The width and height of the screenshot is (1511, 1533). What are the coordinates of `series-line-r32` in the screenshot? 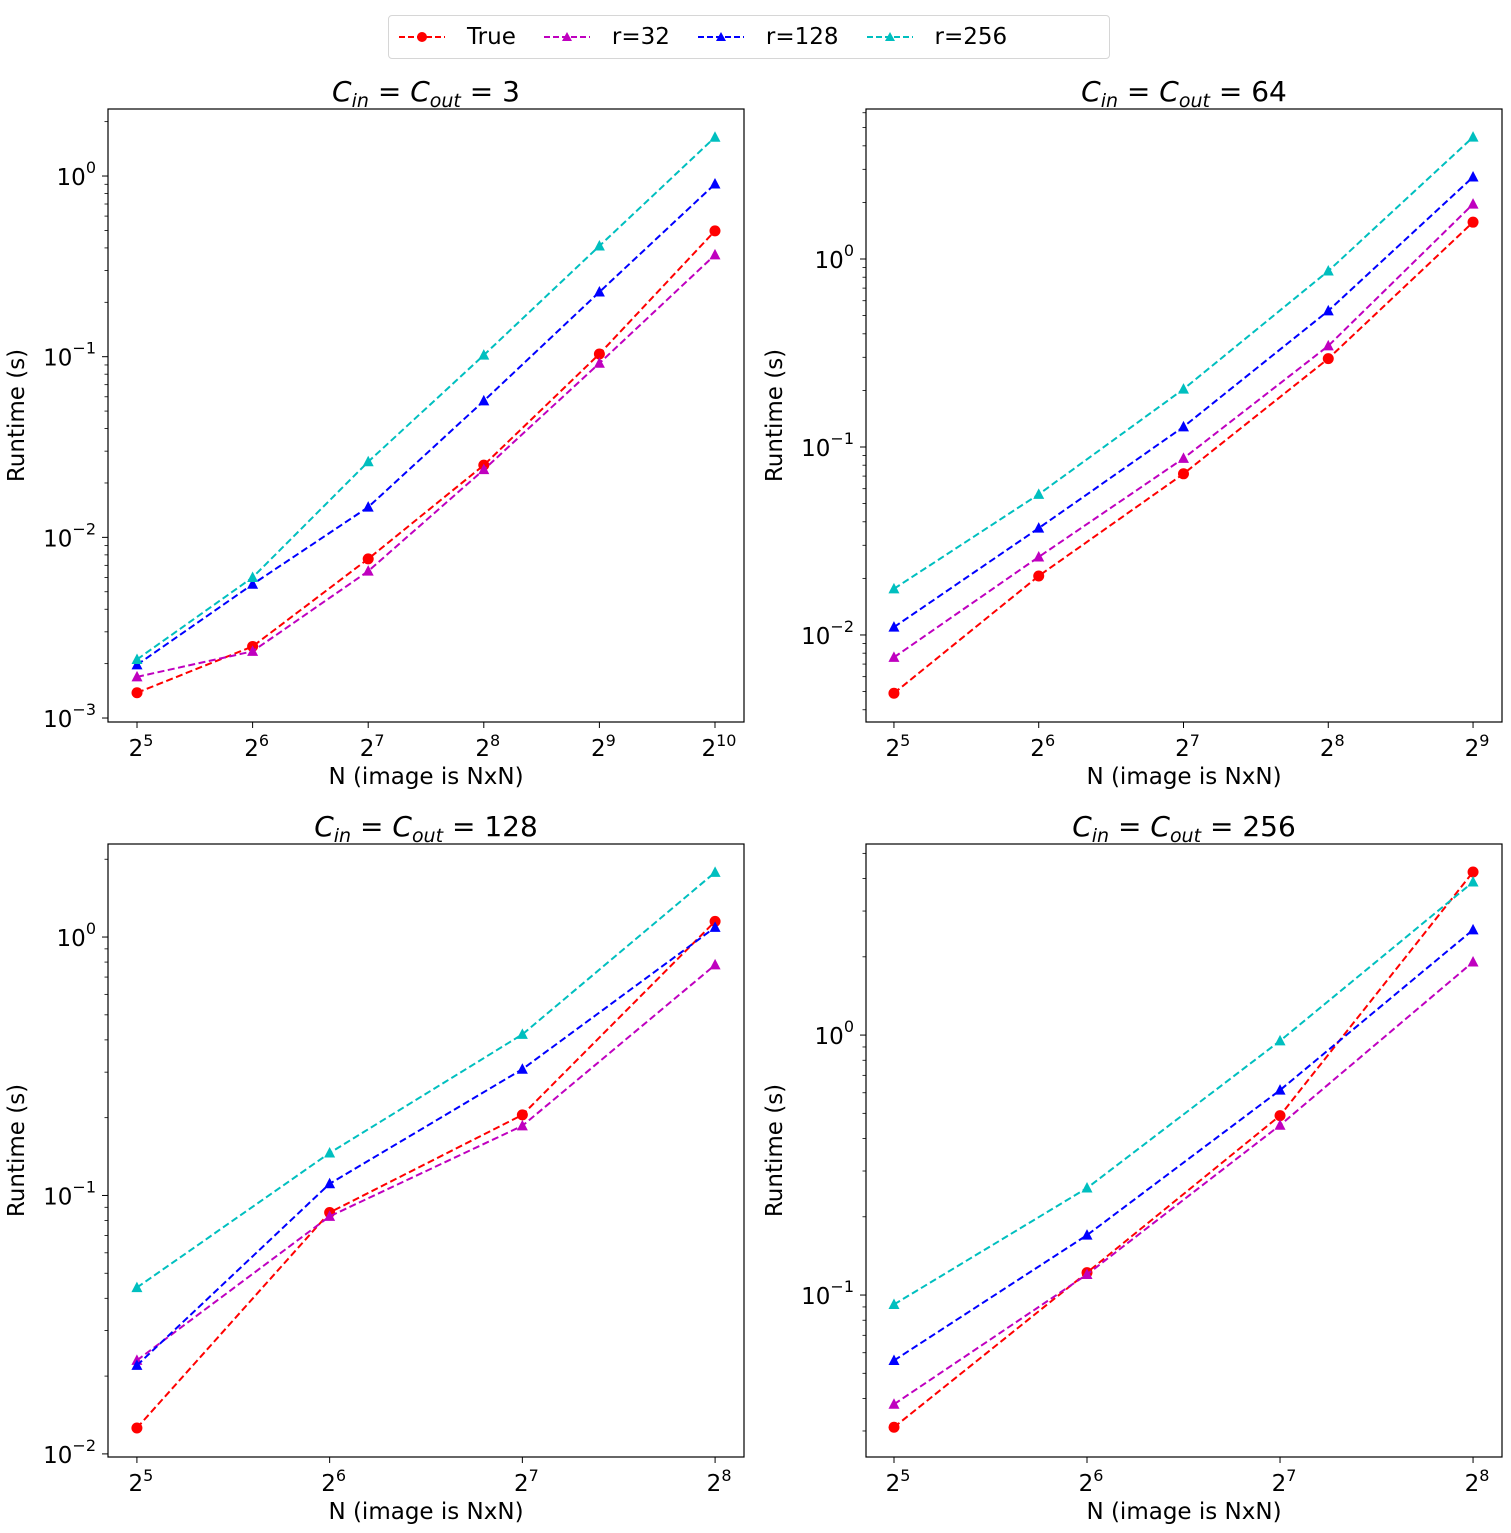 It's located at (426, 466).